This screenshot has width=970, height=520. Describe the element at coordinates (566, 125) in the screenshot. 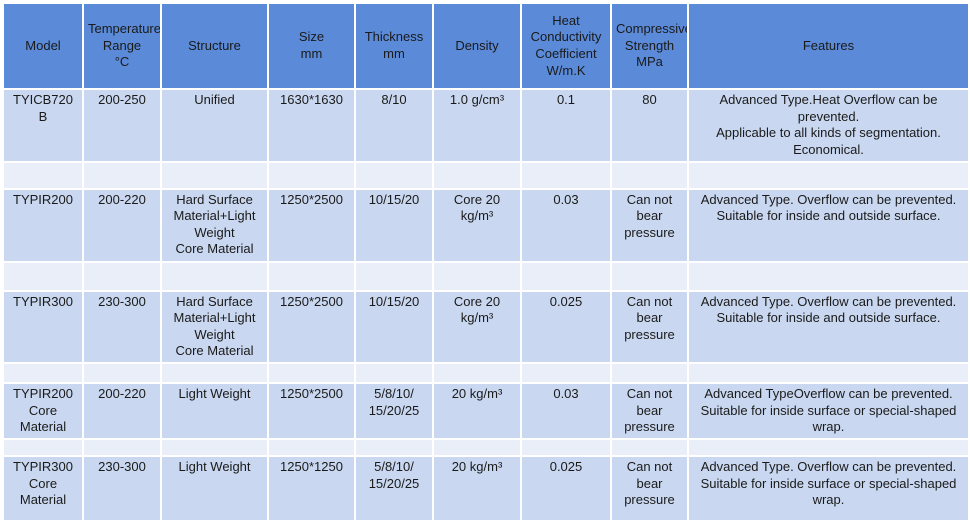

I see `cell-heat-conductivity: 0.1` at that location.